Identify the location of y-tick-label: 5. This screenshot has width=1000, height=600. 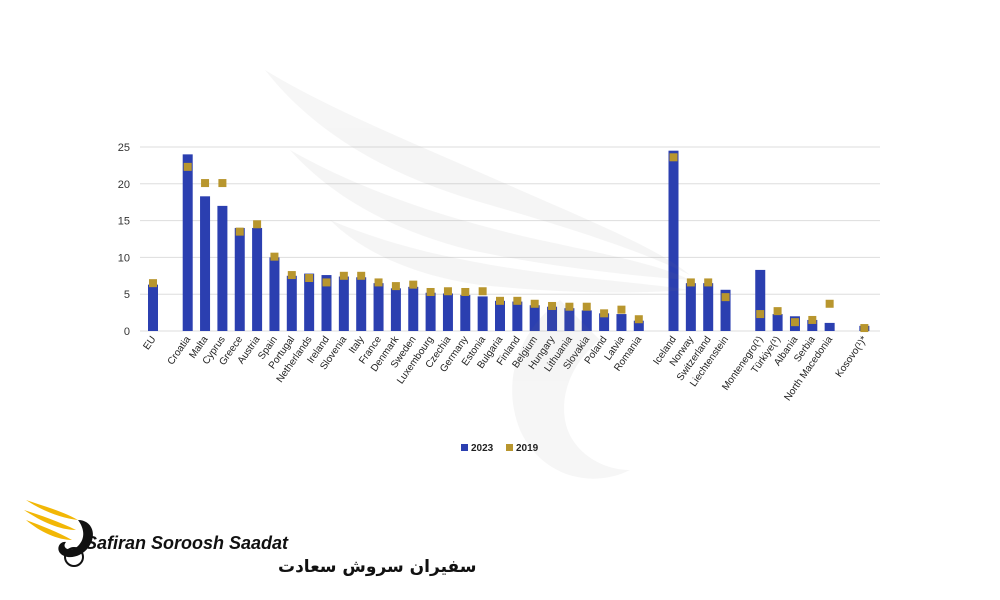
(127, 295).